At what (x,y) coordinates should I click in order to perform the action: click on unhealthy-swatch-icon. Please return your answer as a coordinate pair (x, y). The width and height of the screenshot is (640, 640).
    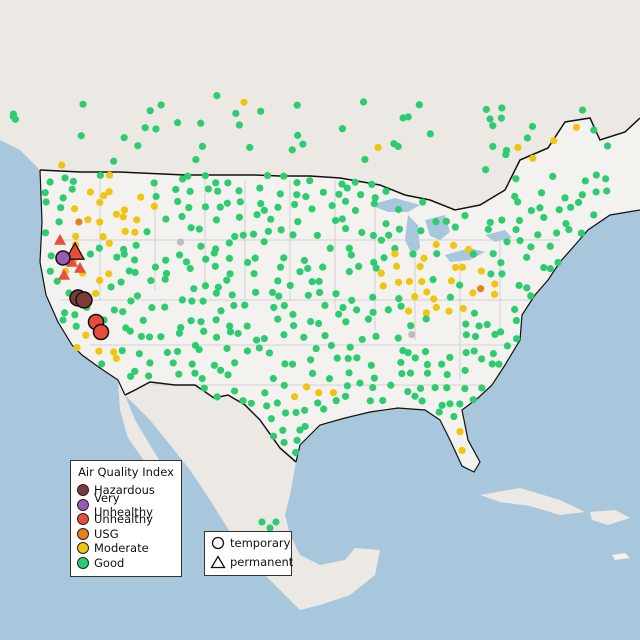
    Looking at the image, I should click on (83, 519).